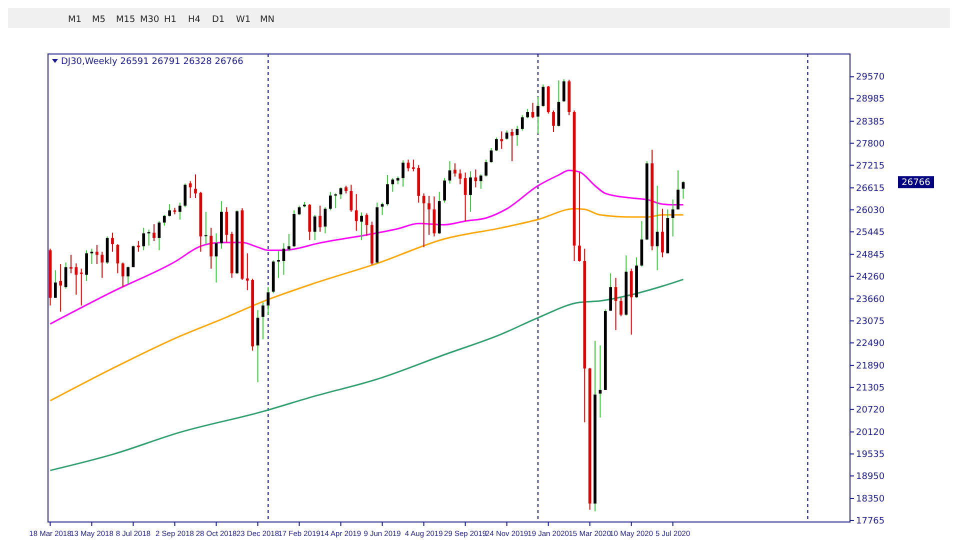  I want to click on y-tick-label: 20720, so click(870, 410).